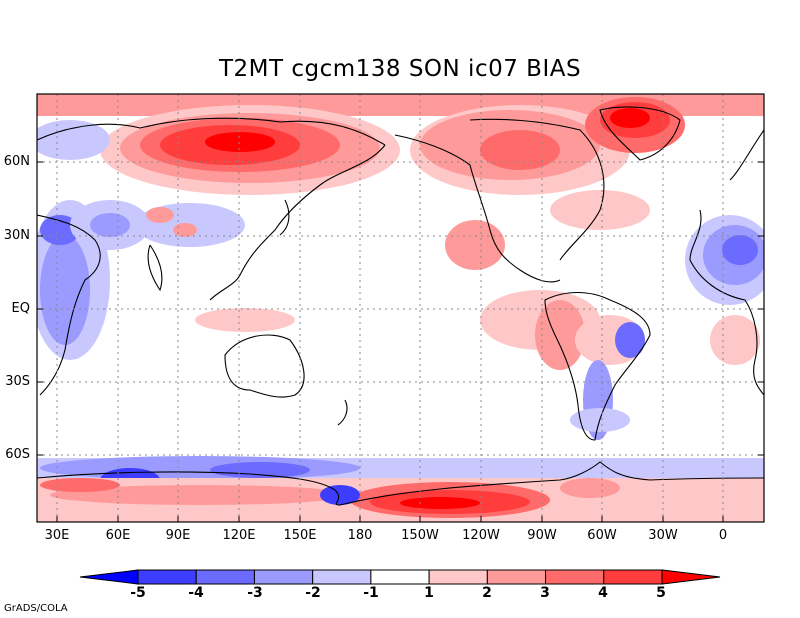 This screenshot has height=618, width=800. I want to click on lon-label-60w: 60W, so click(602, 535).